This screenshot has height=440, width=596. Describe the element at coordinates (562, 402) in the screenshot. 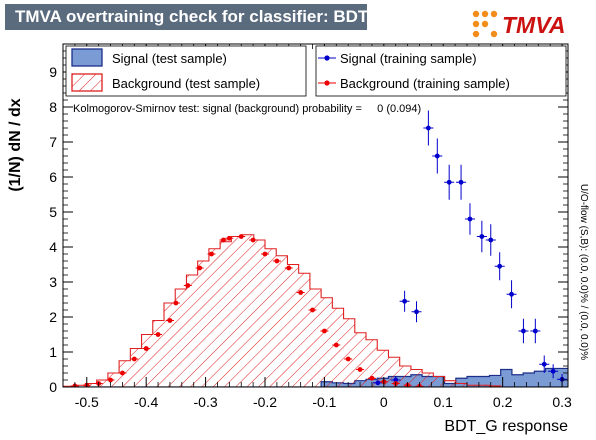

I see `x-tick-label: 0.3` at that location.